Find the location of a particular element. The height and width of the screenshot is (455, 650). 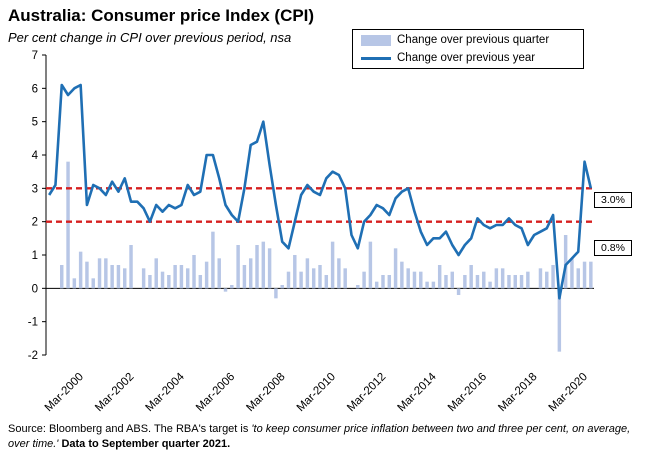

y-tick-label: 2 is located at coordinates (35, 223).